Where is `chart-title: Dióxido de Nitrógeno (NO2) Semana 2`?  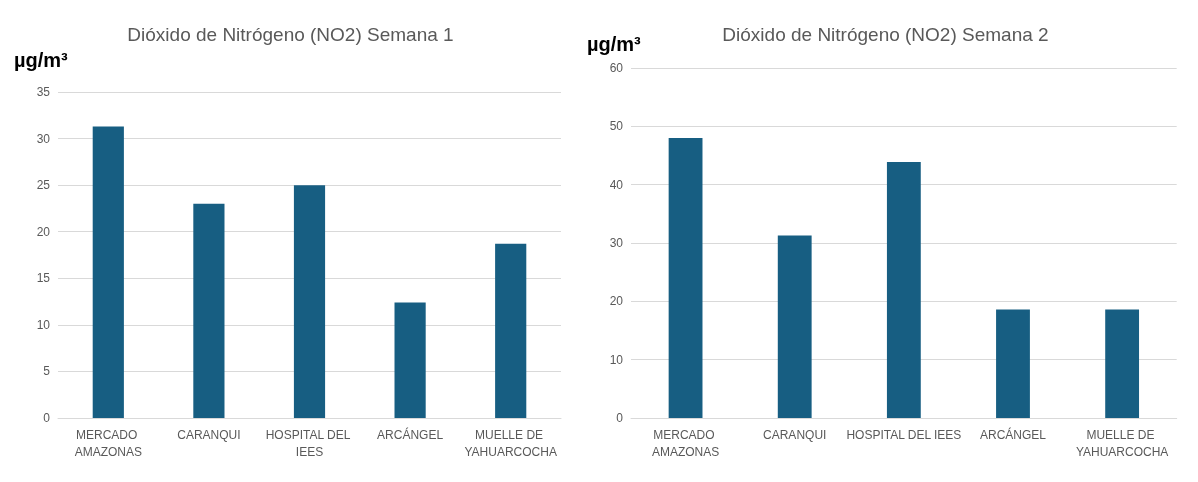 chart-title: Dióxido de Nitrógeno (NO2) Semana 2 is located at coordinates (885, 34).